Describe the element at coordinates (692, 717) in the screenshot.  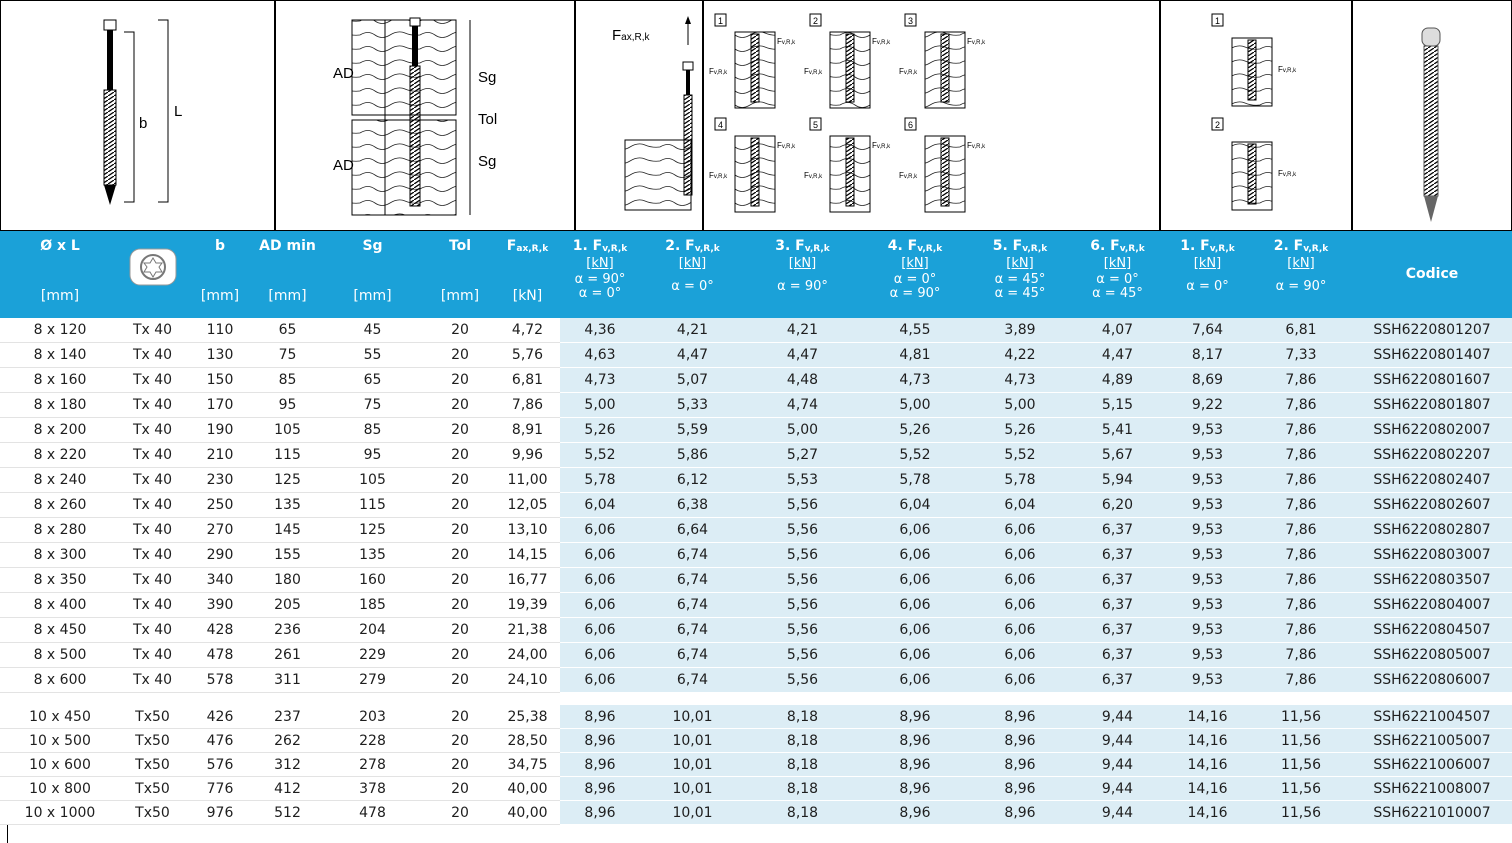
I see `table-cell: 10,01` at that location.